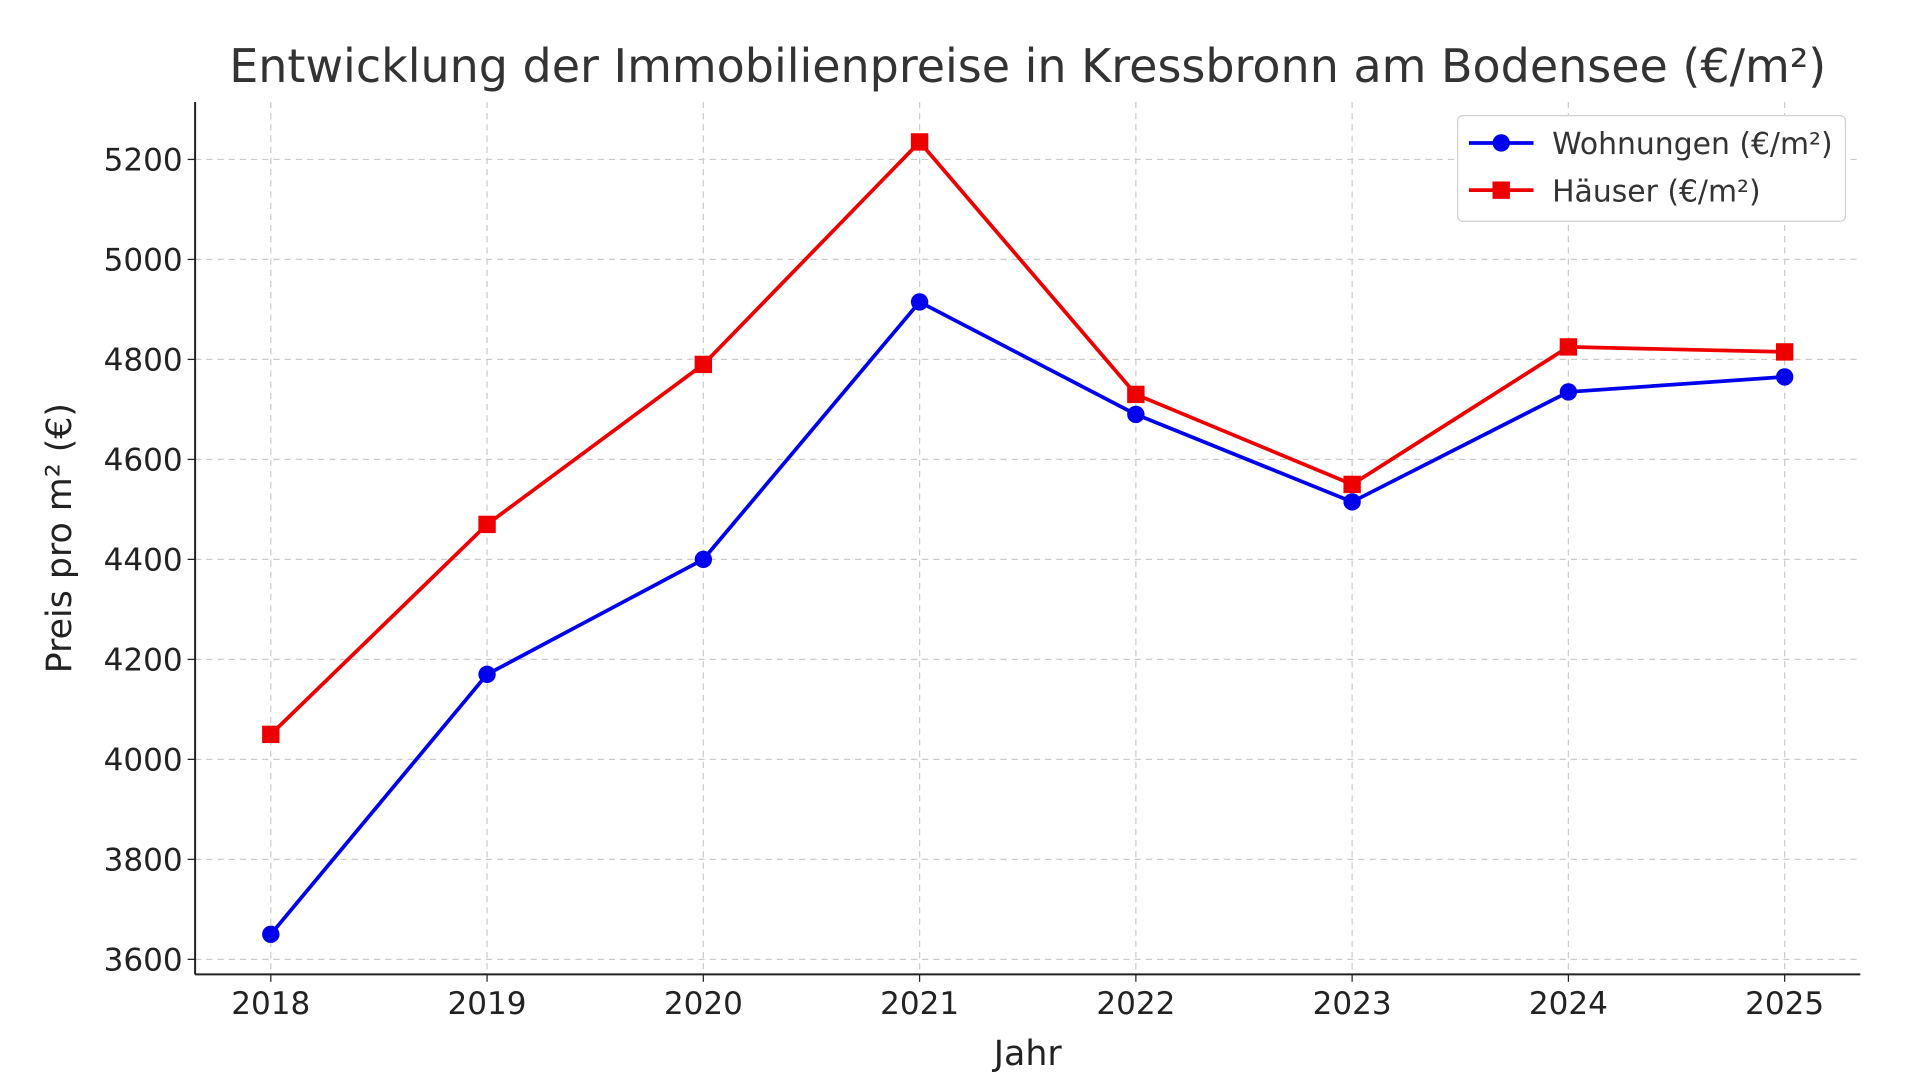 The width and height of the screenshot is (1920, 1080). What do you see at coordinates (143, 461) in the screenshot?
I see `y-tick-label: 4600` at bounding box center [143, 461].